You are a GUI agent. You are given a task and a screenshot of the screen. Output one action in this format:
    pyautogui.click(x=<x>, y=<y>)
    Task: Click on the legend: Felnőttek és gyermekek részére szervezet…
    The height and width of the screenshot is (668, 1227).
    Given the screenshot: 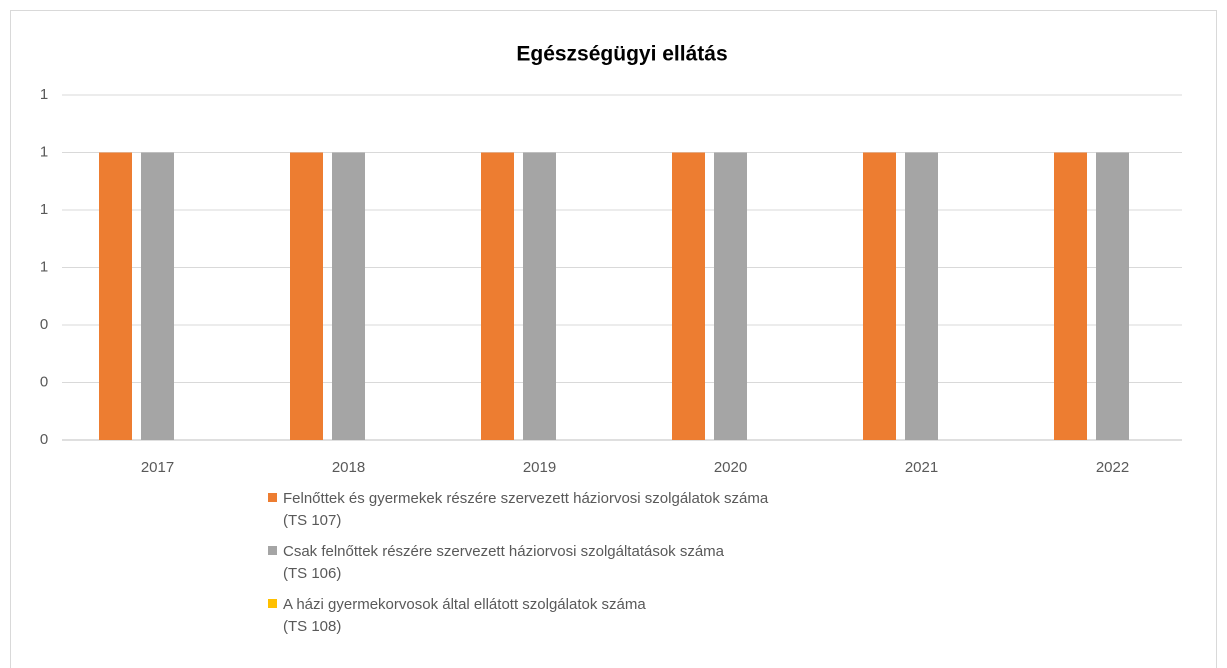 What is the action you would take?
    pyautogui.click(x=518, y=567)
    